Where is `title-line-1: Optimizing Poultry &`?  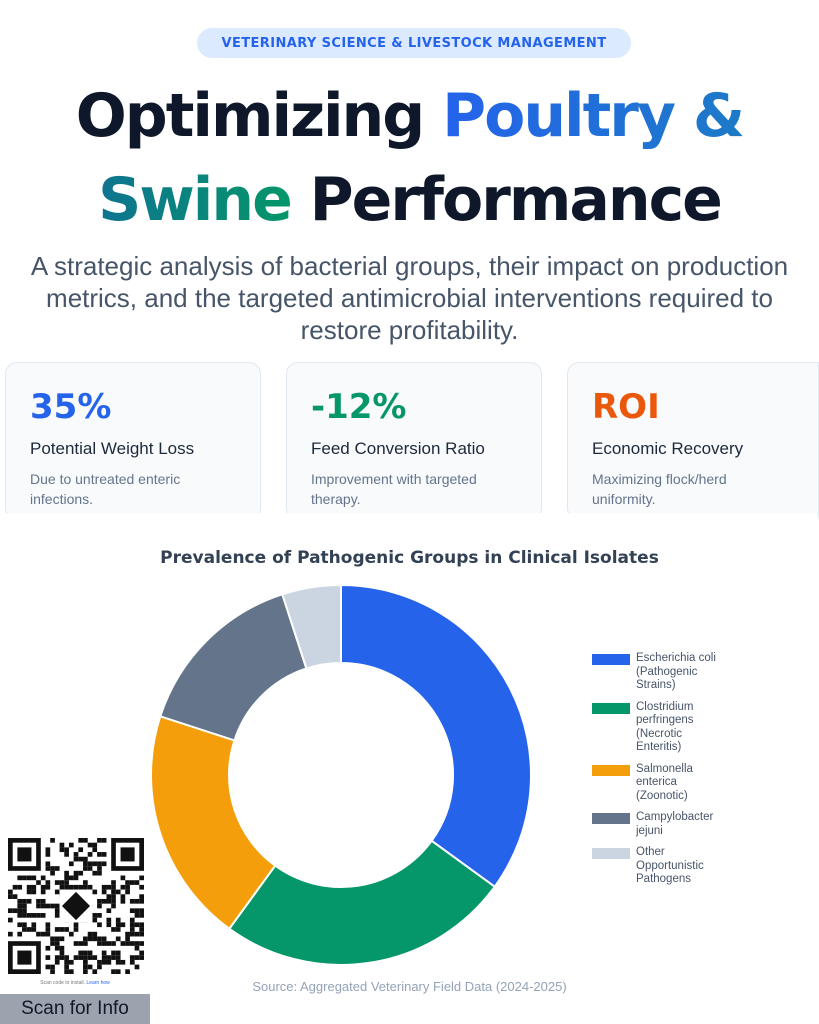 title-line-1: Optimizing Poultry & is located at coordinates (409, 116).